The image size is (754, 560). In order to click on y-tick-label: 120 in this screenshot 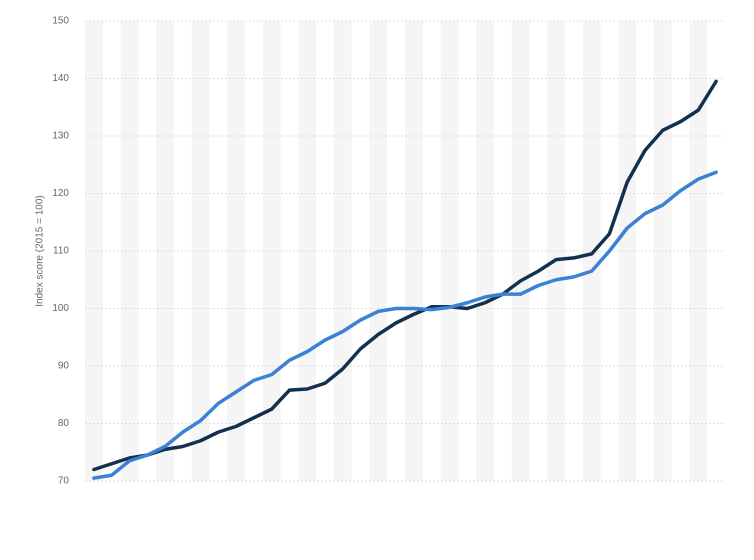, I will do `click(60, 193)`.